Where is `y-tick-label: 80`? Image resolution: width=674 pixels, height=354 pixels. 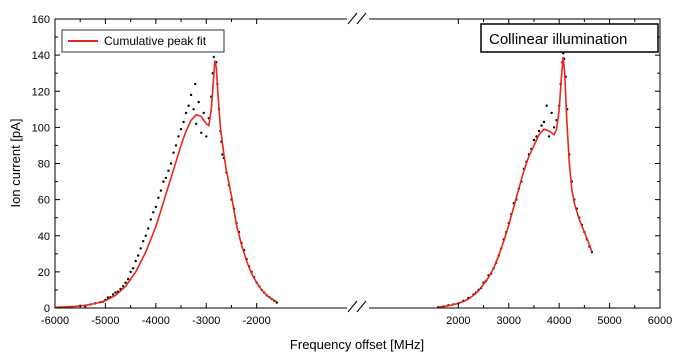
y-tick-label: 80 is located at coordinates (44, 165).